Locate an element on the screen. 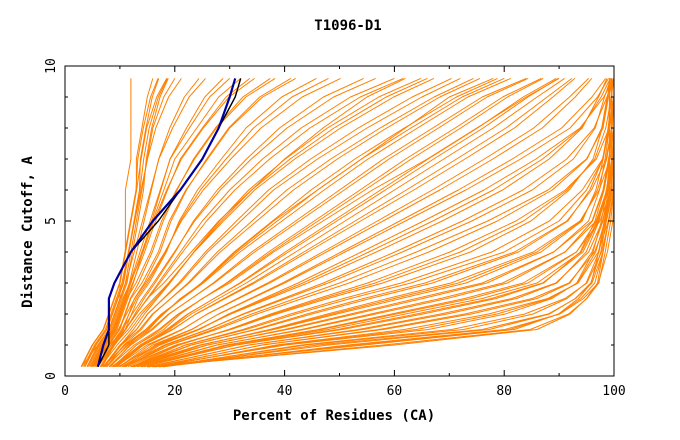 Image resolution: width=680 pixels, height=440 pixels. x-tick-label: 40 is located at coordinates (285, 391).